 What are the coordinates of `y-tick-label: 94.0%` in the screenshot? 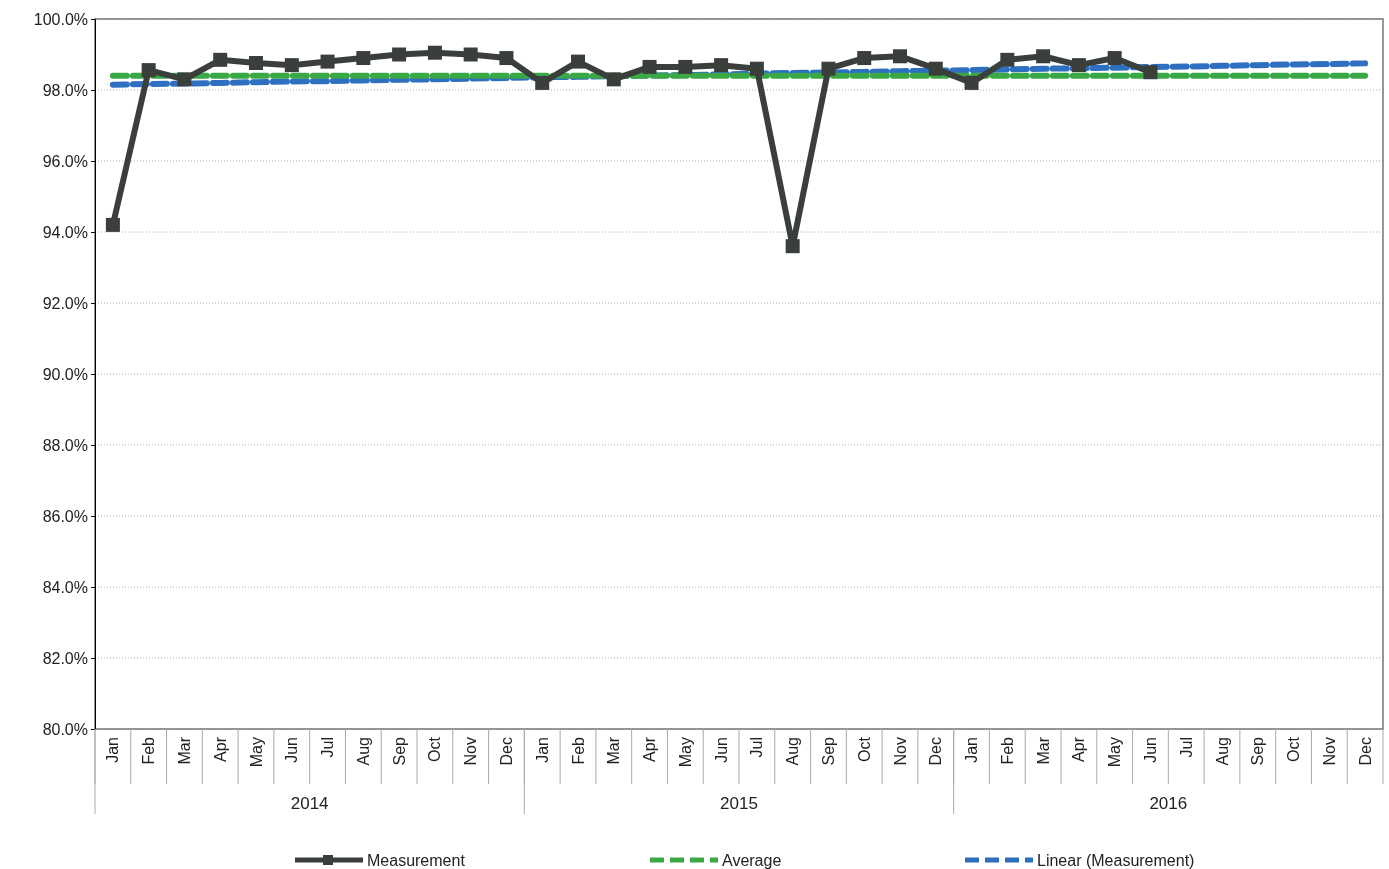 It's located at (65, 232).